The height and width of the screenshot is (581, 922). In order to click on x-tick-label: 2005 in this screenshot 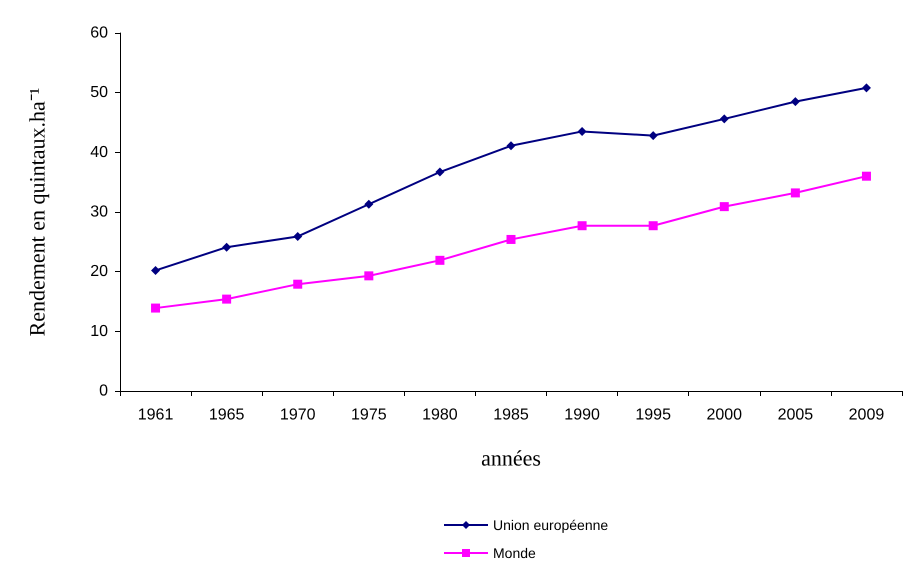, I will do `click(796, 415)`.